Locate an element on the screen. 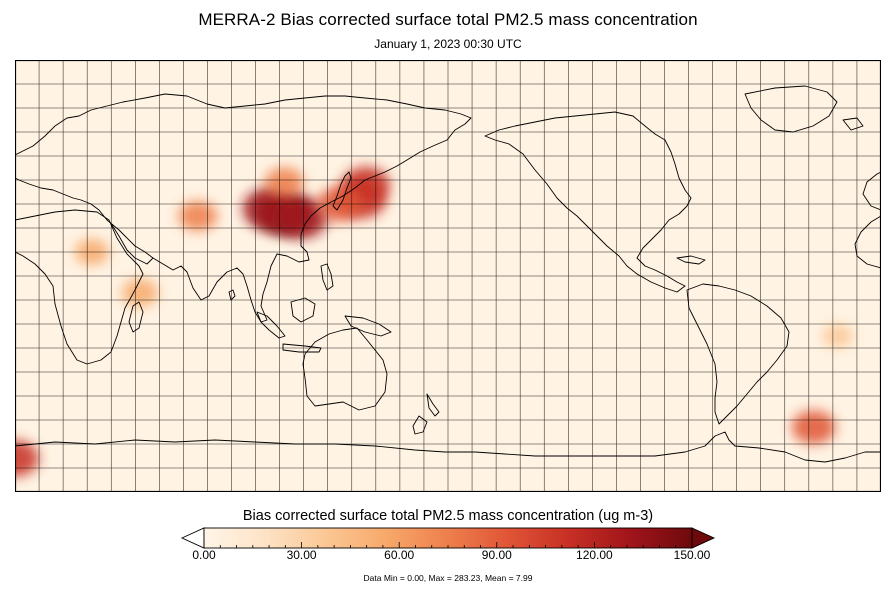 The width and height of the screenshot is (896, 592). coastline-south-america is located at coordinates (738, 354).